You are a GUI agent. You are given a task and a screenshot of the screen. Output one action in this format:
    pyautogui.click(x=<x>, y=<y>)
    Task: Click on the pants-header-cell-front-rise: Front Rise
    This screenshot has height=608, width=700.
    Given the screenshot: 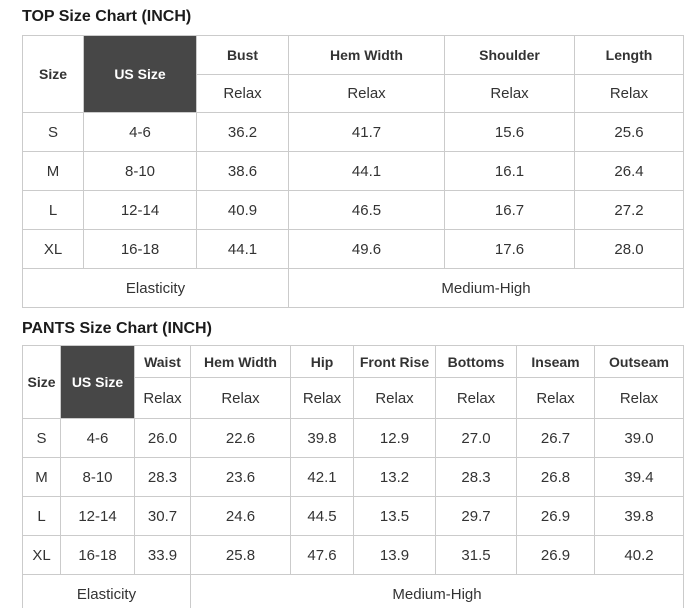 What is the action you would take?
    pyautogui.click(x=394, y=361)
    